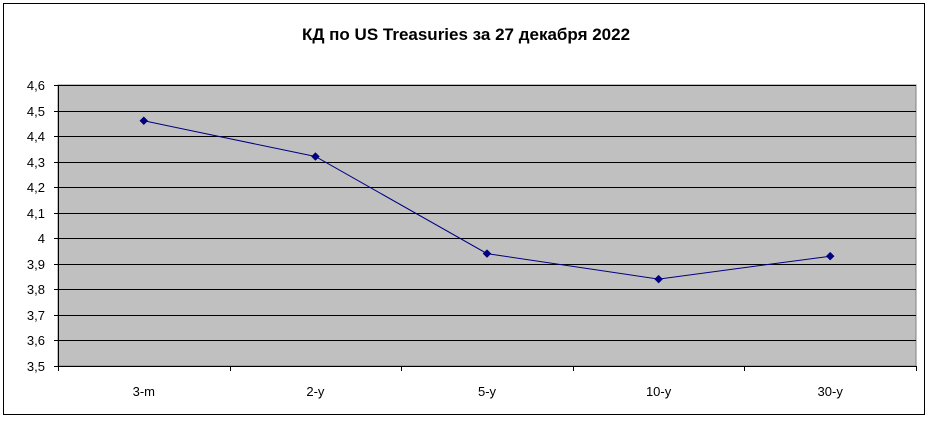 Image resolution: width=933 pixels, height=423 pixels. I want to click on y-tick-label: 3,6, so click(36, 340).